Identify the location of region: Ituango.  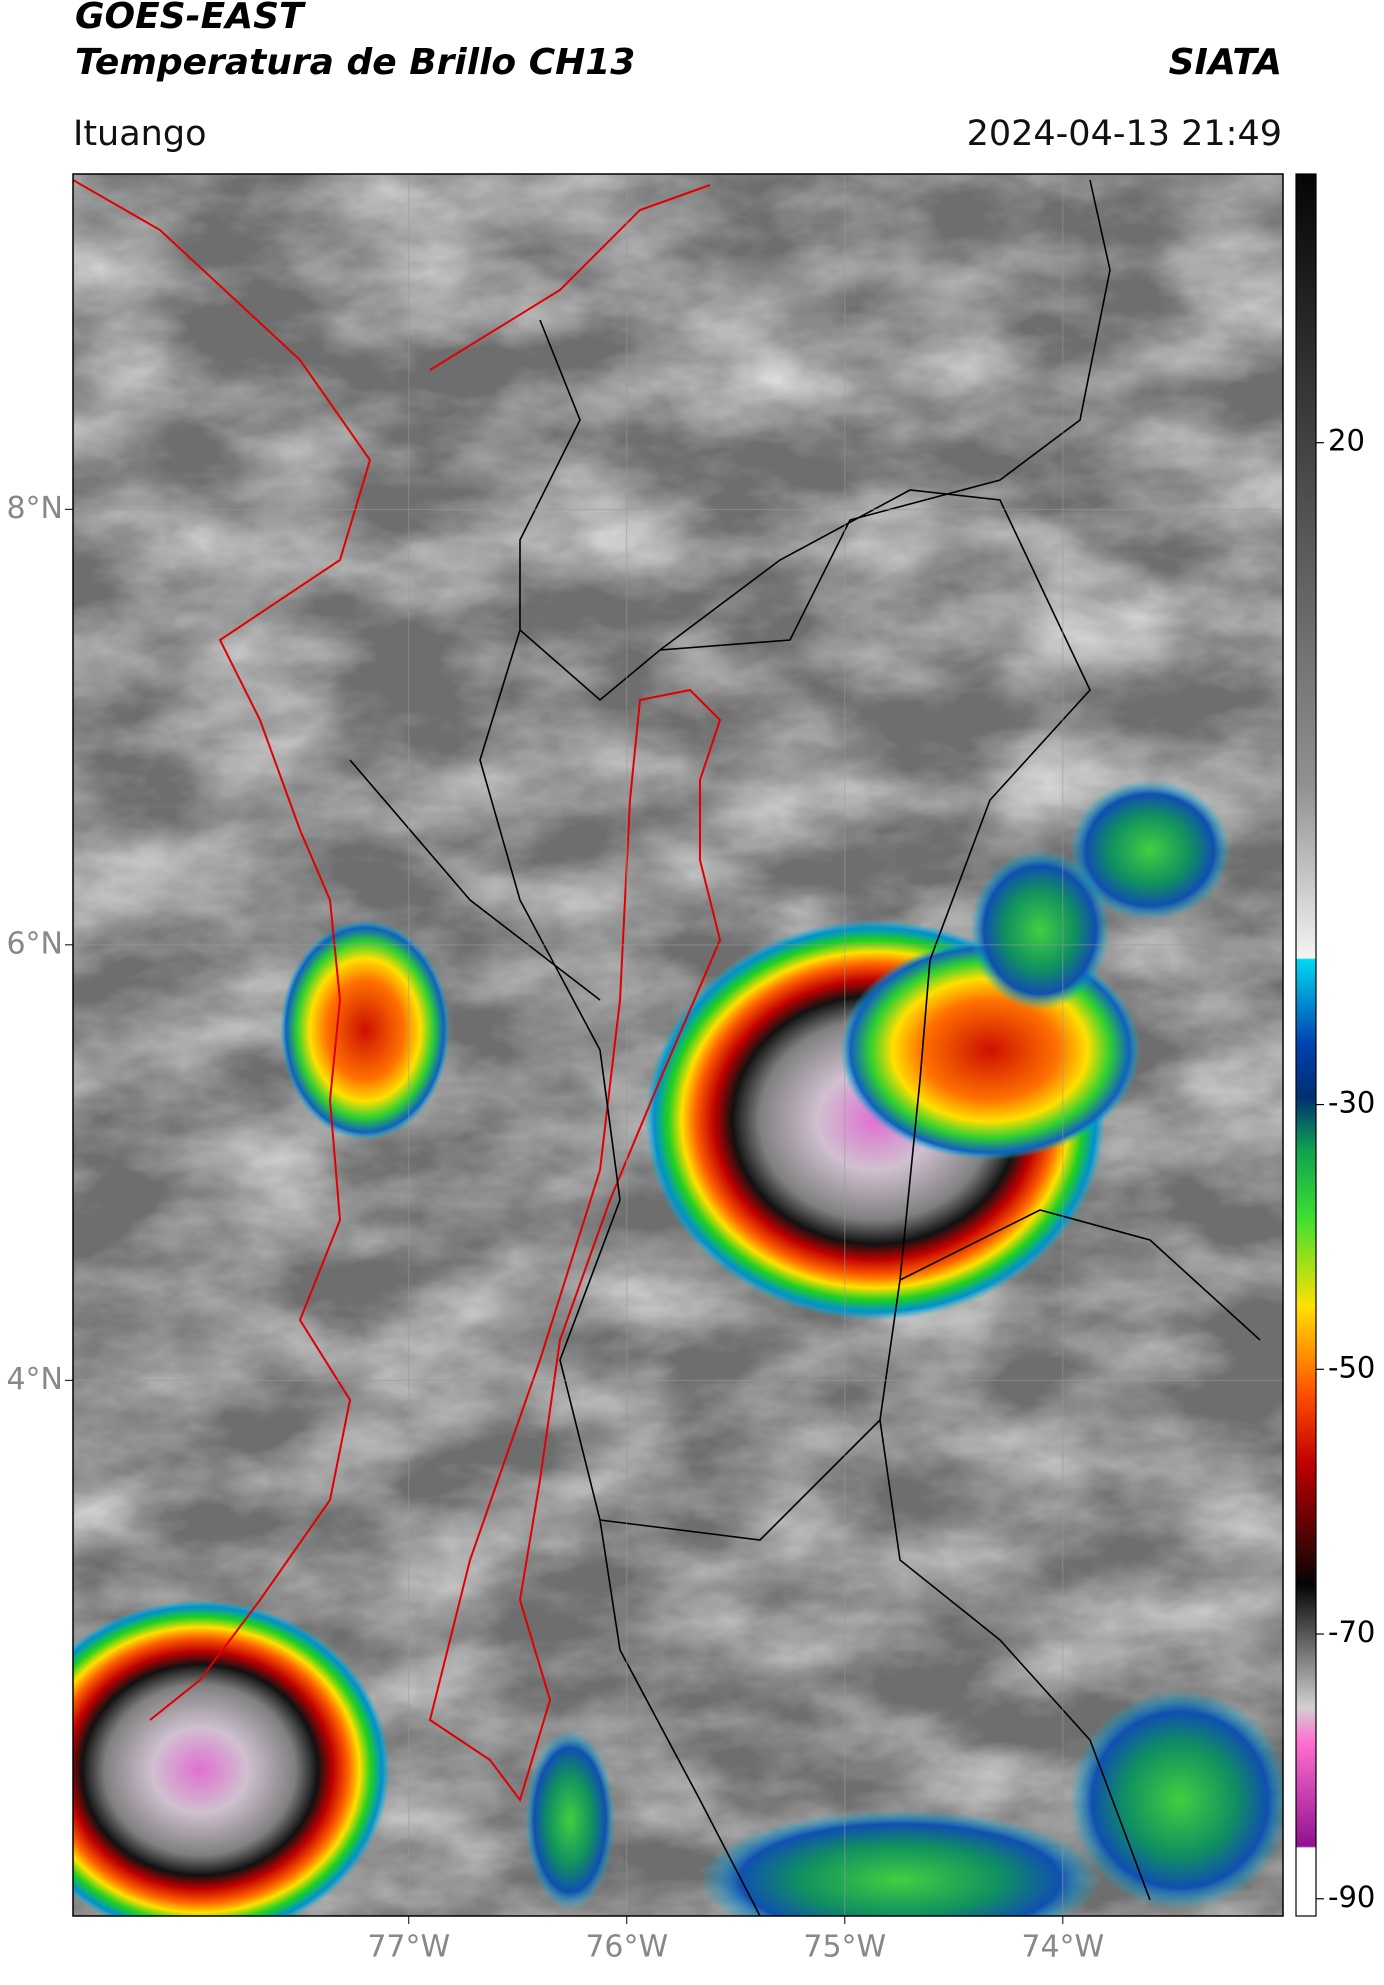
(140, 134).